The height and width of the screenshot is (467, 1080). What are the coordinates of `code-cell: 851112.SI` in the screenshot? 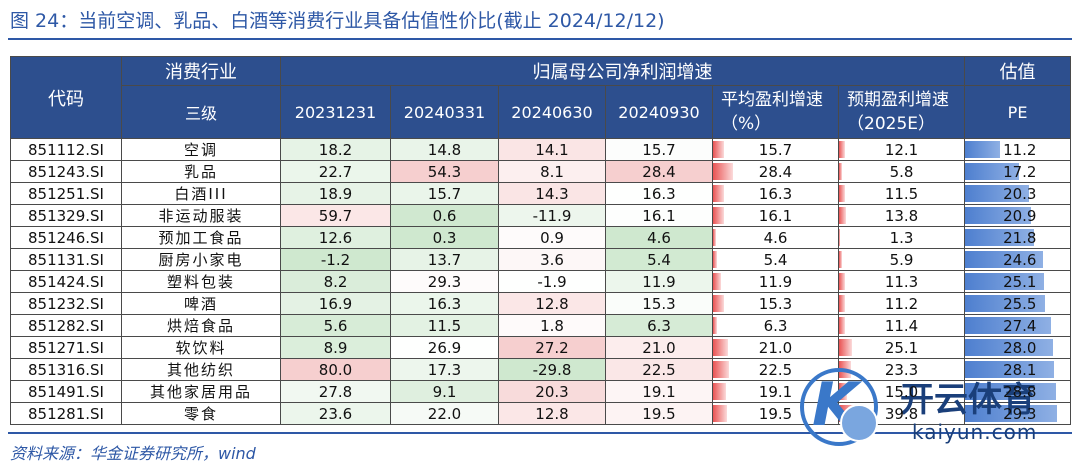 It's located at (66, 149).